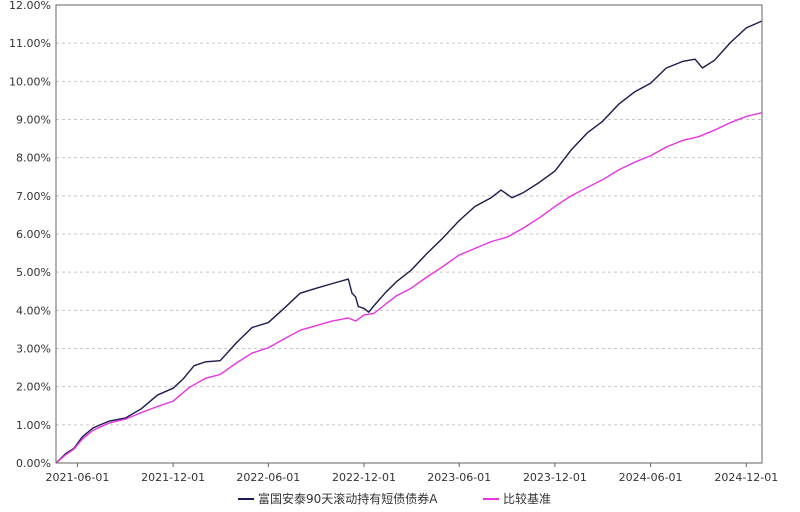 The image size is (800, 512). I want to click on y-tick-label: 1.00%, so click(33, 425).